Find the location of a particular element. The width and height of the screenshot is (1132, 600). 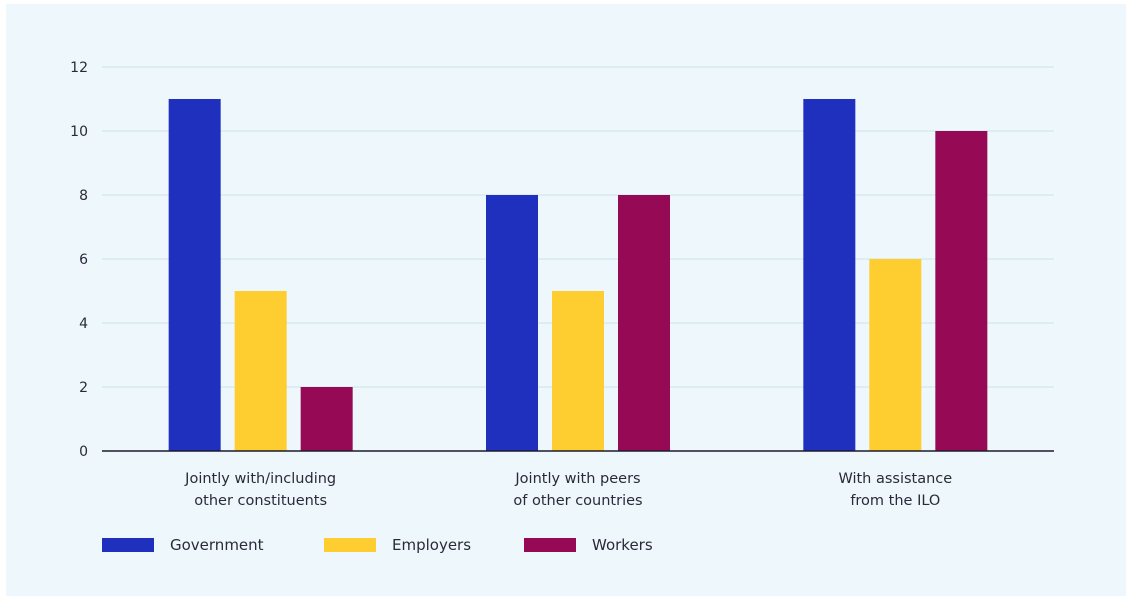

y-axis-ticks: 0 2 4 6 8 10 12 is located at coordinates (79, 260).